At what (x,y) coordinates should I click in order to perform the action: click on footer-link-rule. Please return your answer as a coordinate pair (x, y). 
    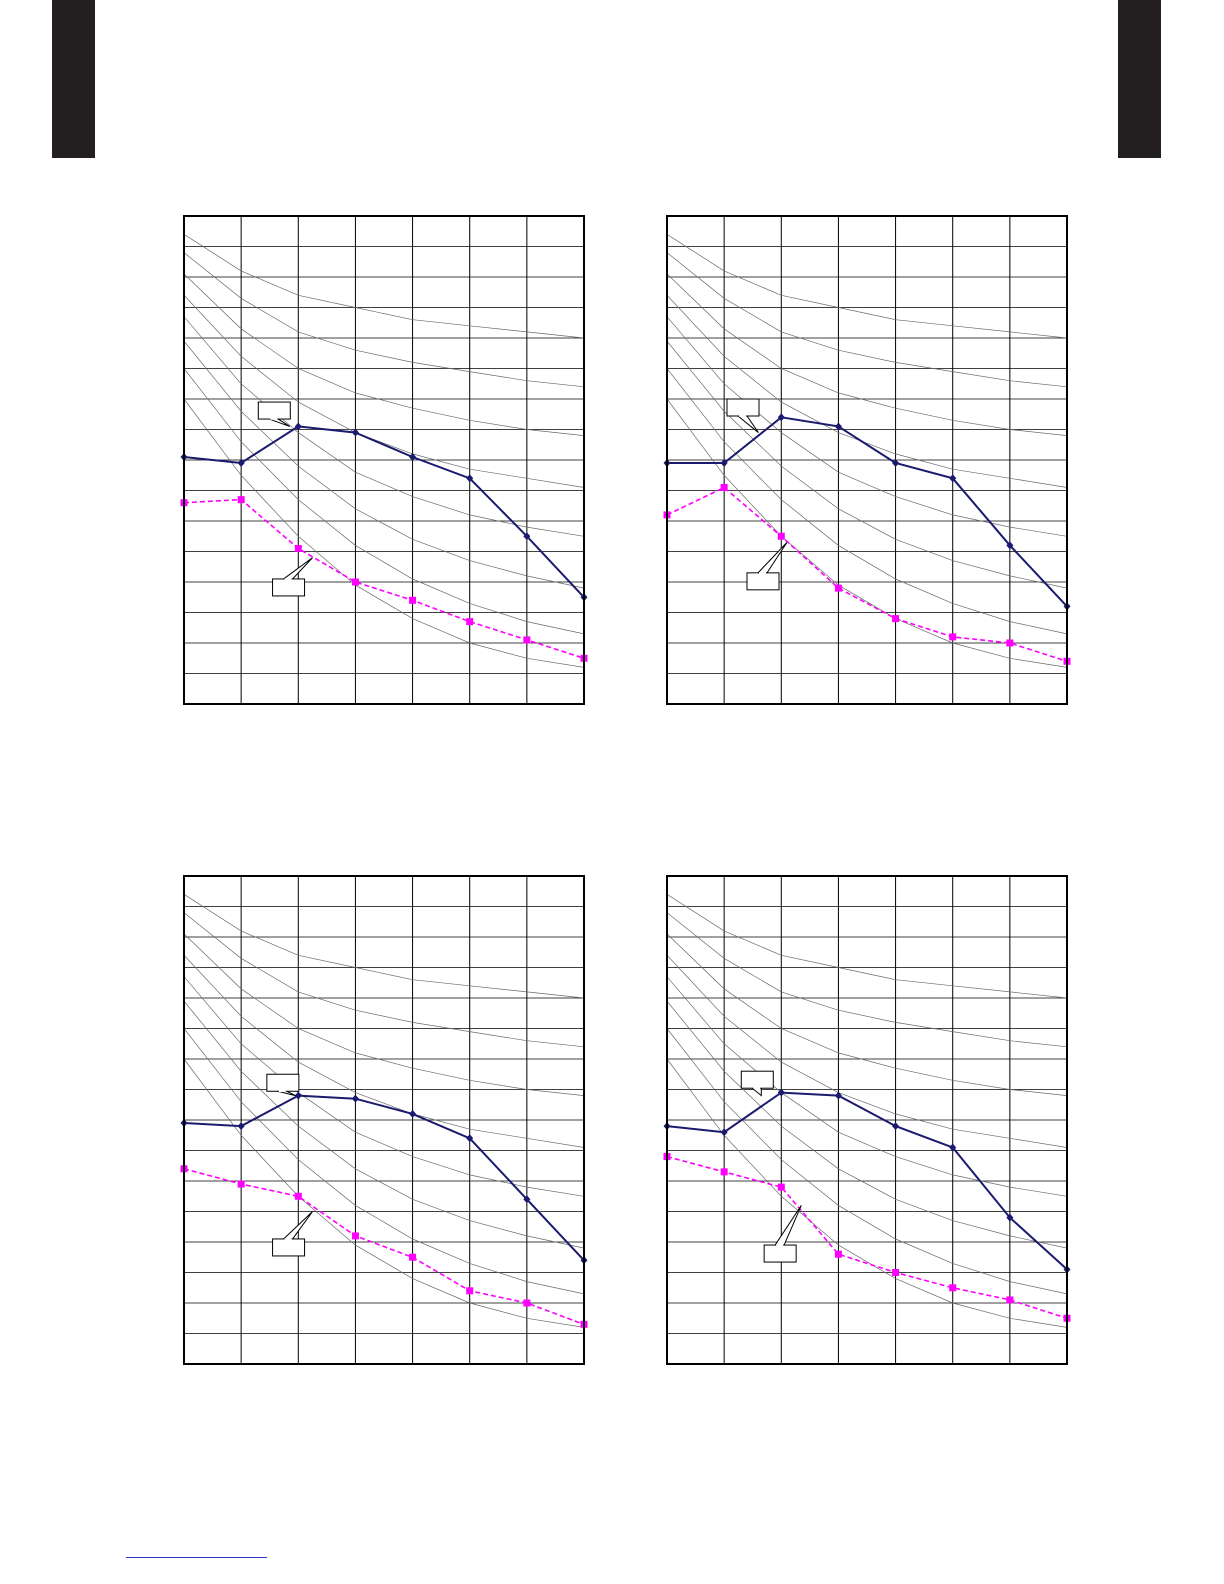
    Looking at the image, I should click on (196, 1557).